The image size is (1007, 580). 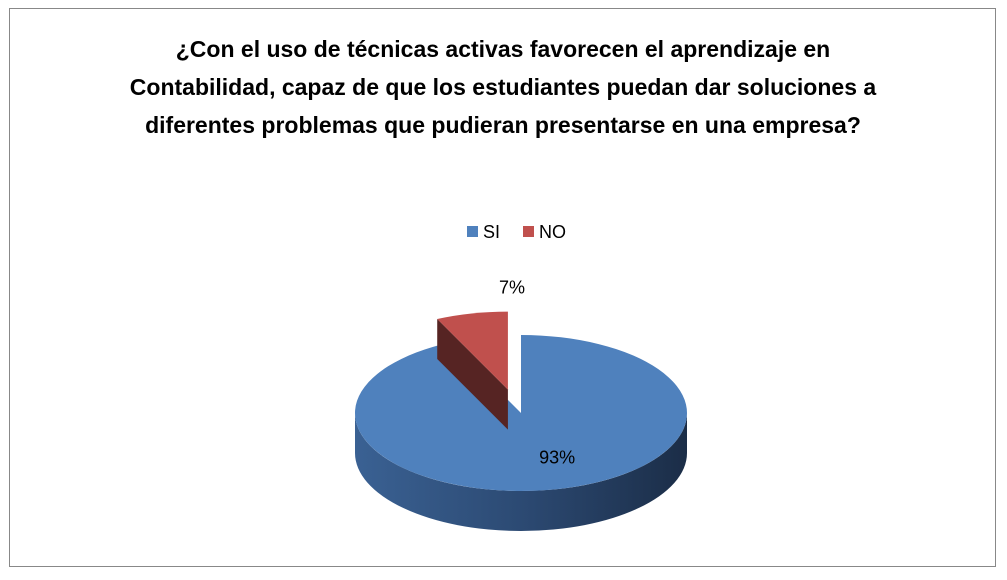 What do you see at coordinates (521, 472) in the screenshot?
I see `slice-side` at bounding box center [521, 472].